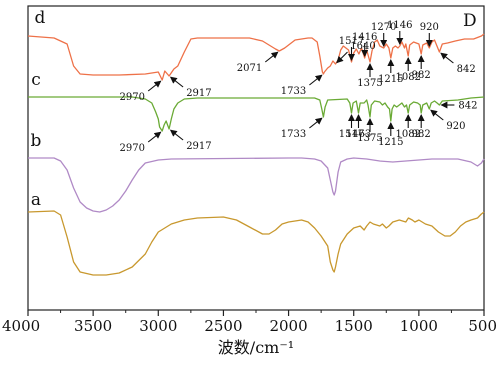 This screenshot has width=499, height=365. What do you see at coordinates (36, 200) in the screenshot?
I see `series-label-a: a` at bounding box center [36, 200].